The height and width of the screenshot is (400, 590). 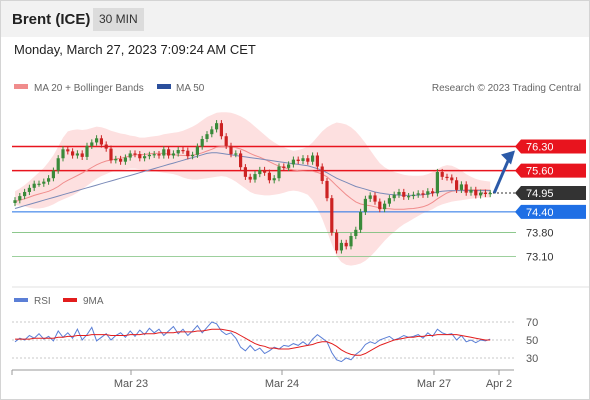 What do you see at coordinates (550, 201) in the screenshot?
I see `level-labels: 76.30 75.60 74.95 74.40 73.80 73.10` at bounding box center [550, 201].